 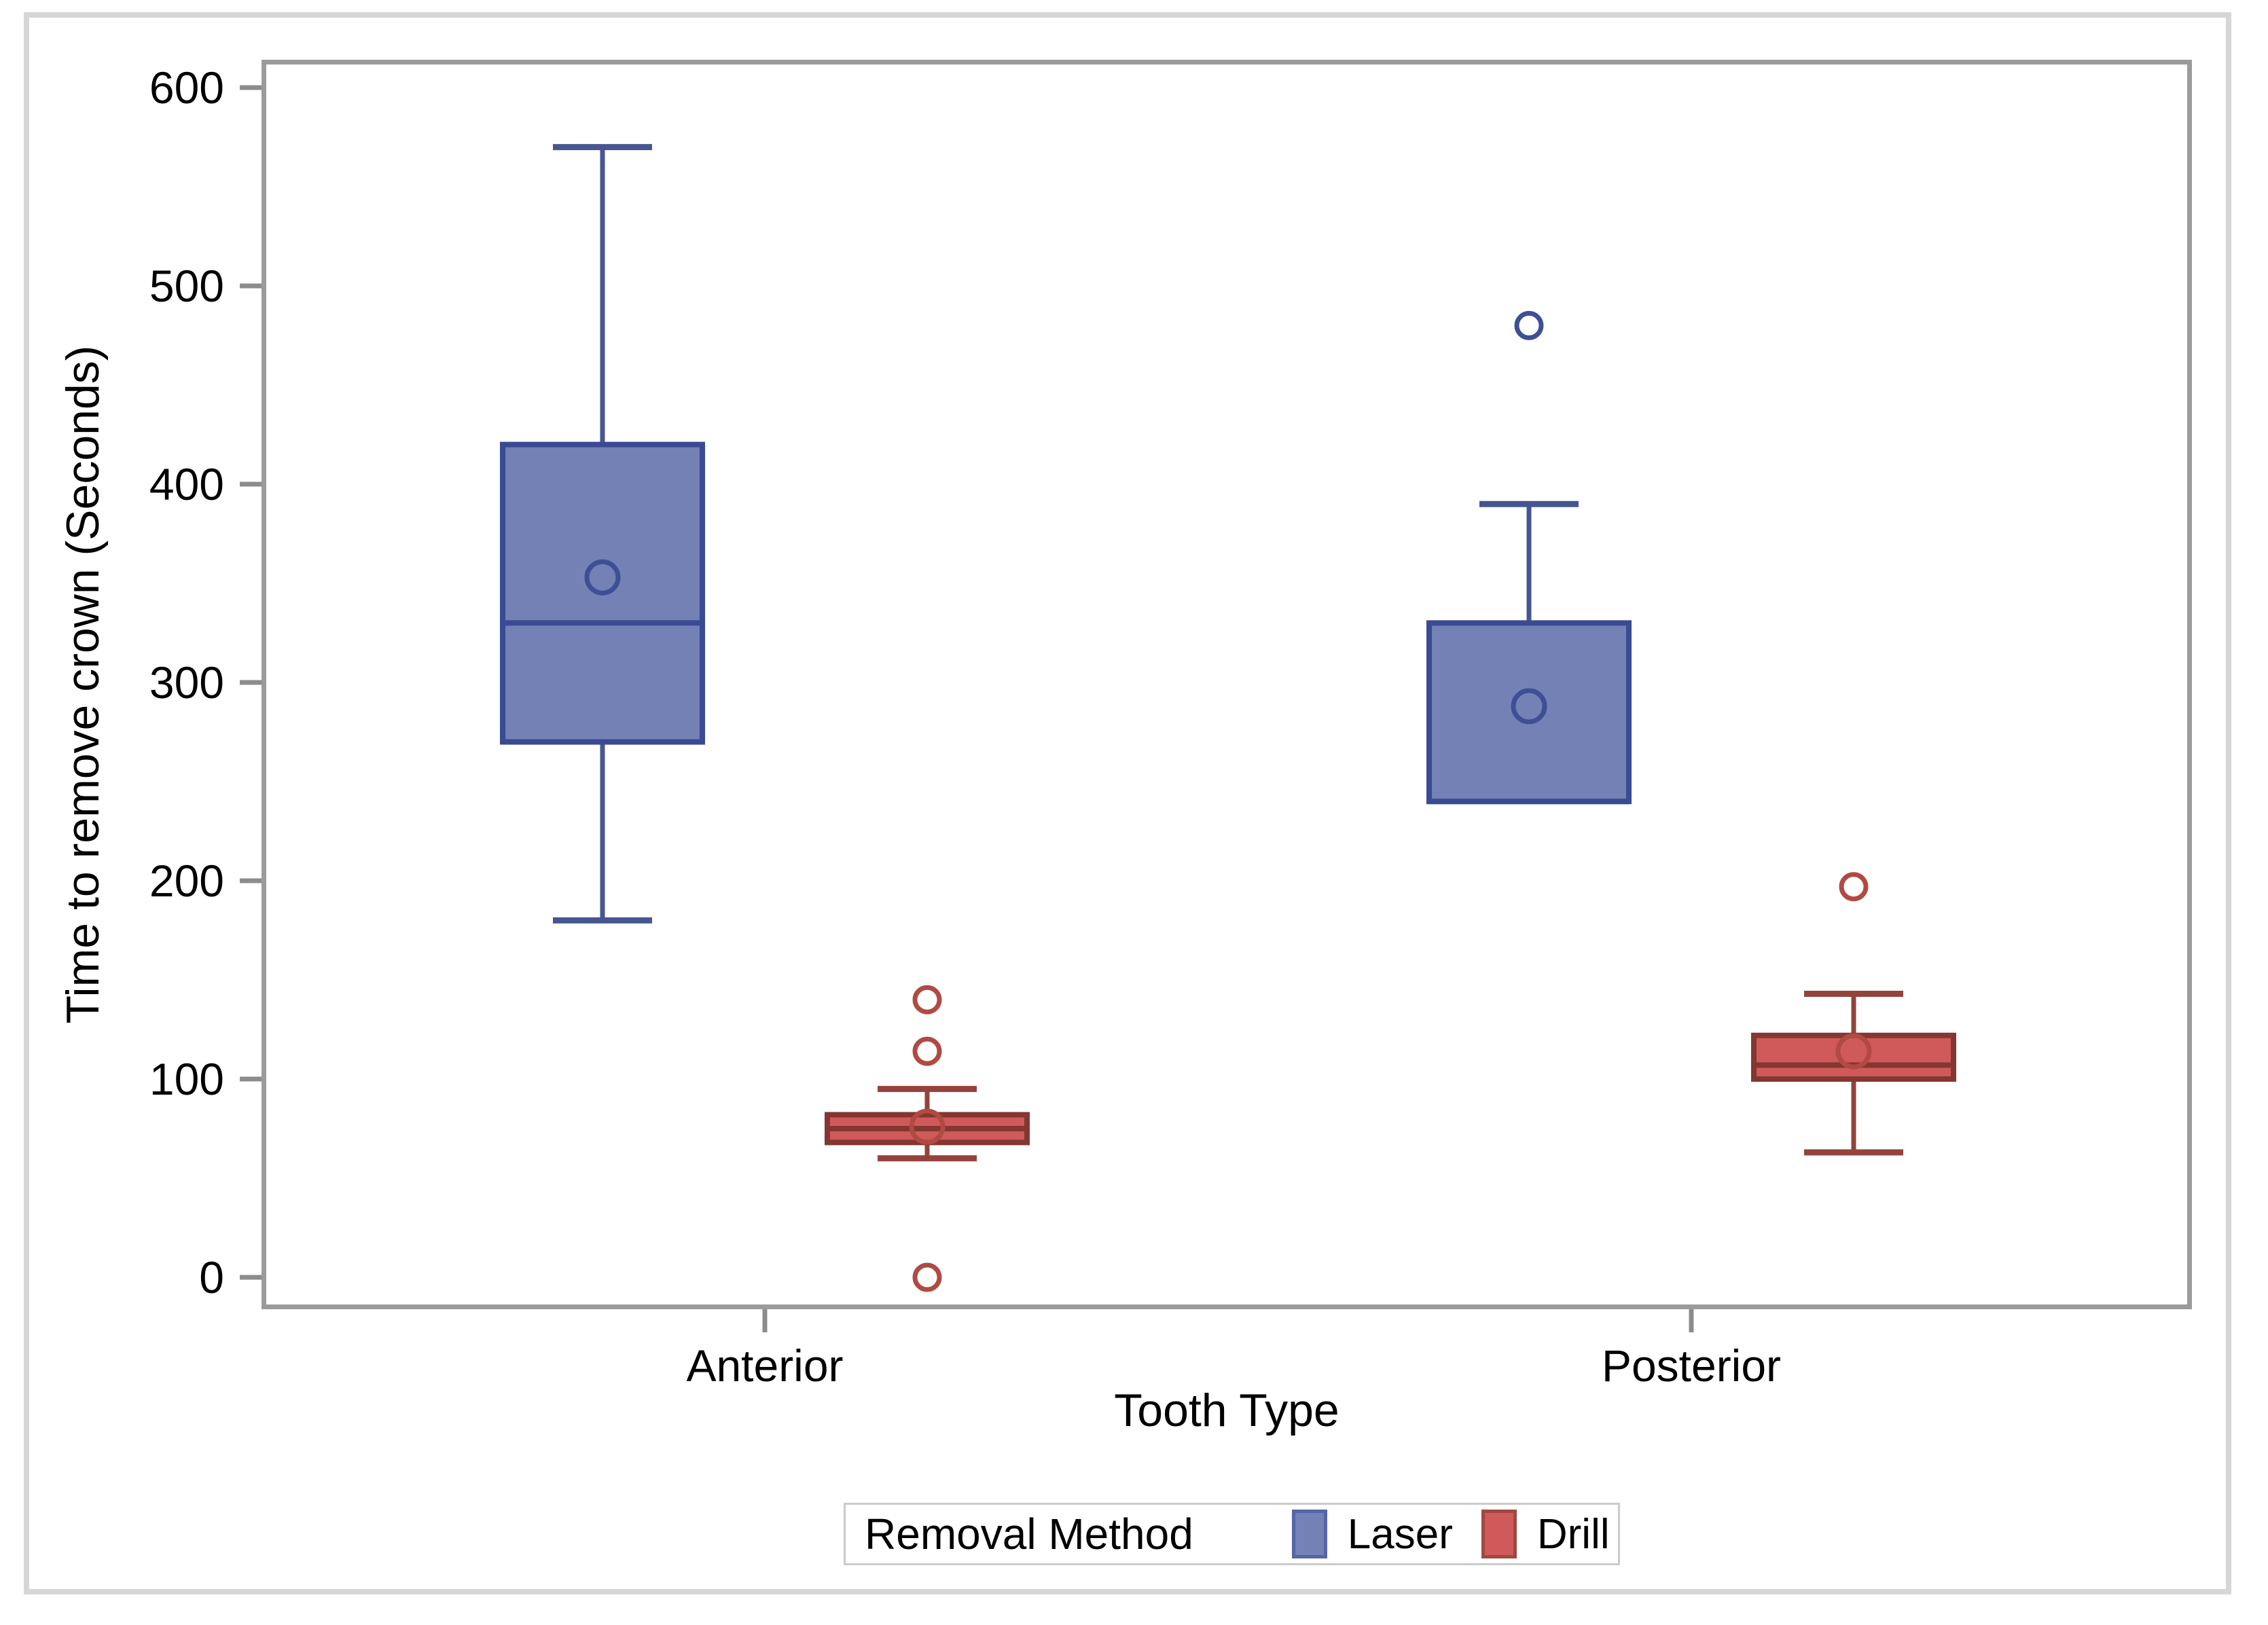 What do you see at coordinates (186, 881) in the screenshot?
I see `y-tick-label: 200` at bounding box center [186, 881].